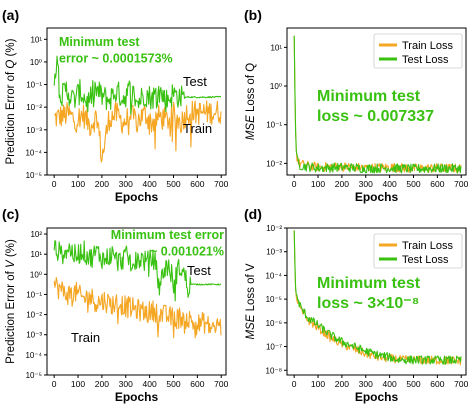  What do you see at coordinates (251, 101) in the screenshot?
I see `y-axis-label: MSE Loss of Q` at bounding box center [251, 101].